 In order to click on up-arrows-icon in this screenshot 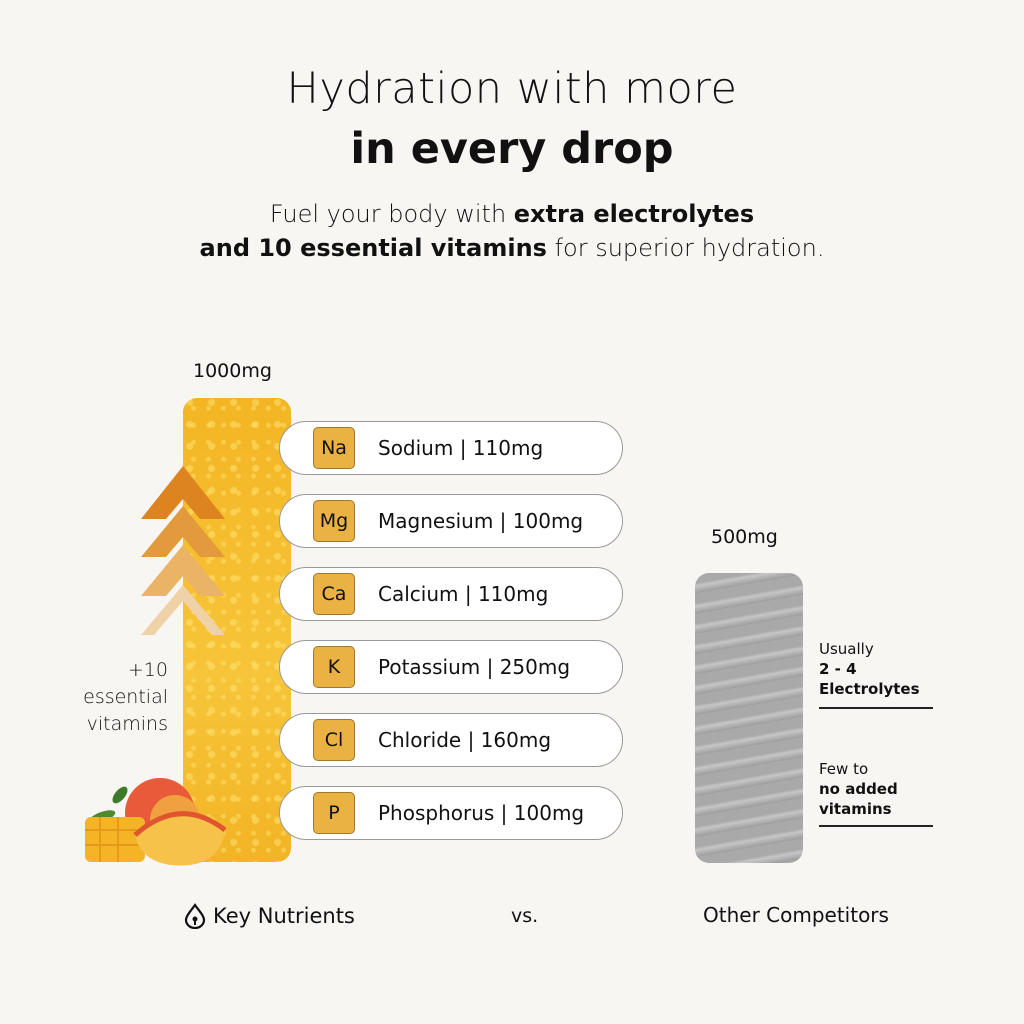, I will do `click(183, 550)`.